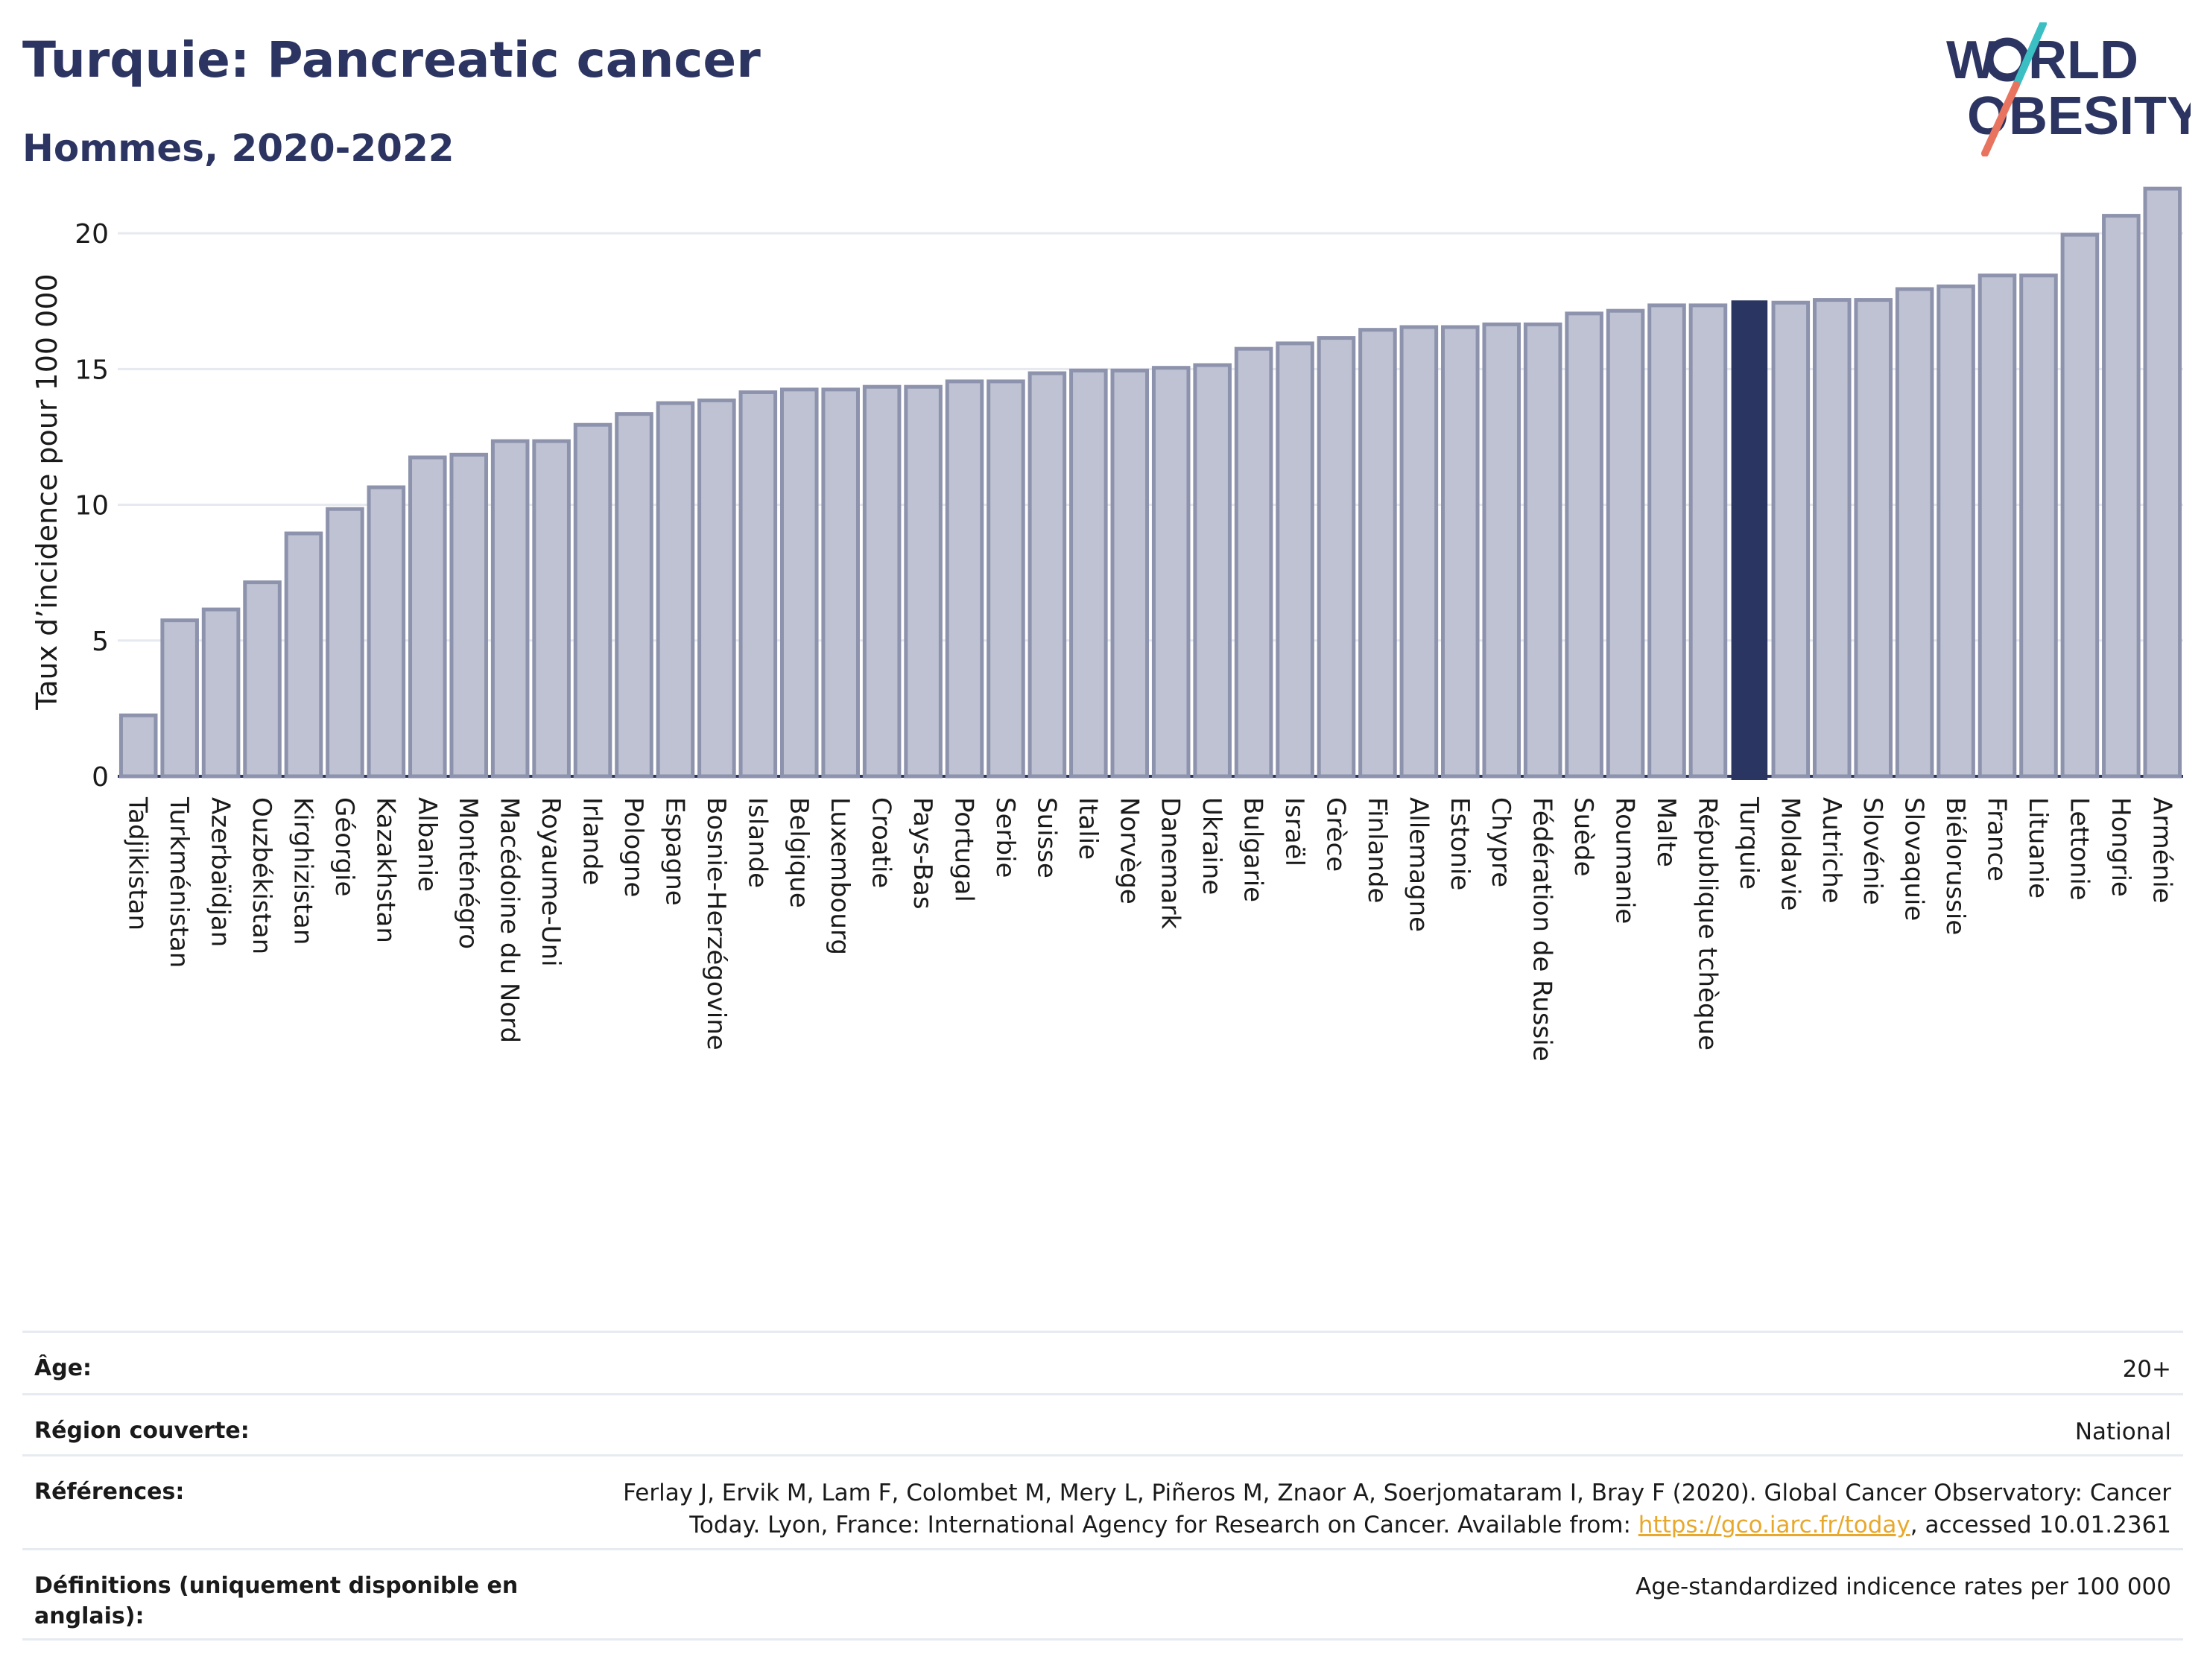  I want to click on age-label: Âge:, so click(63, 1368).